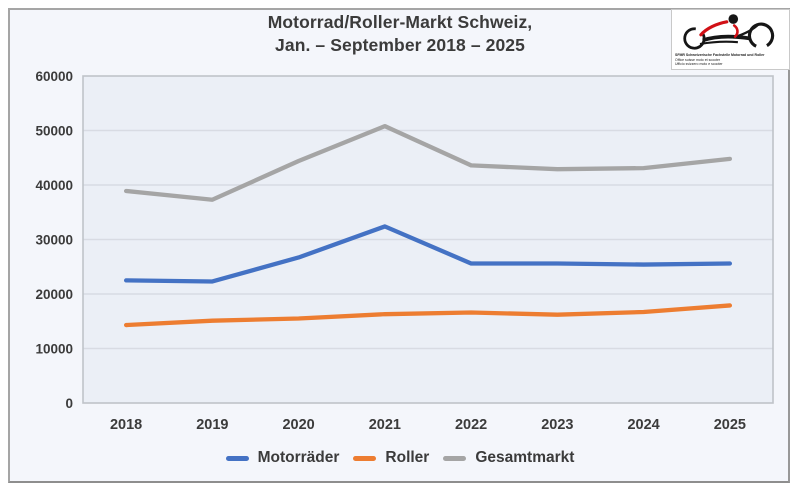 This screenshot has height=492, width=800. I want to click on y-axis-label: 30000, so click(54, 240).